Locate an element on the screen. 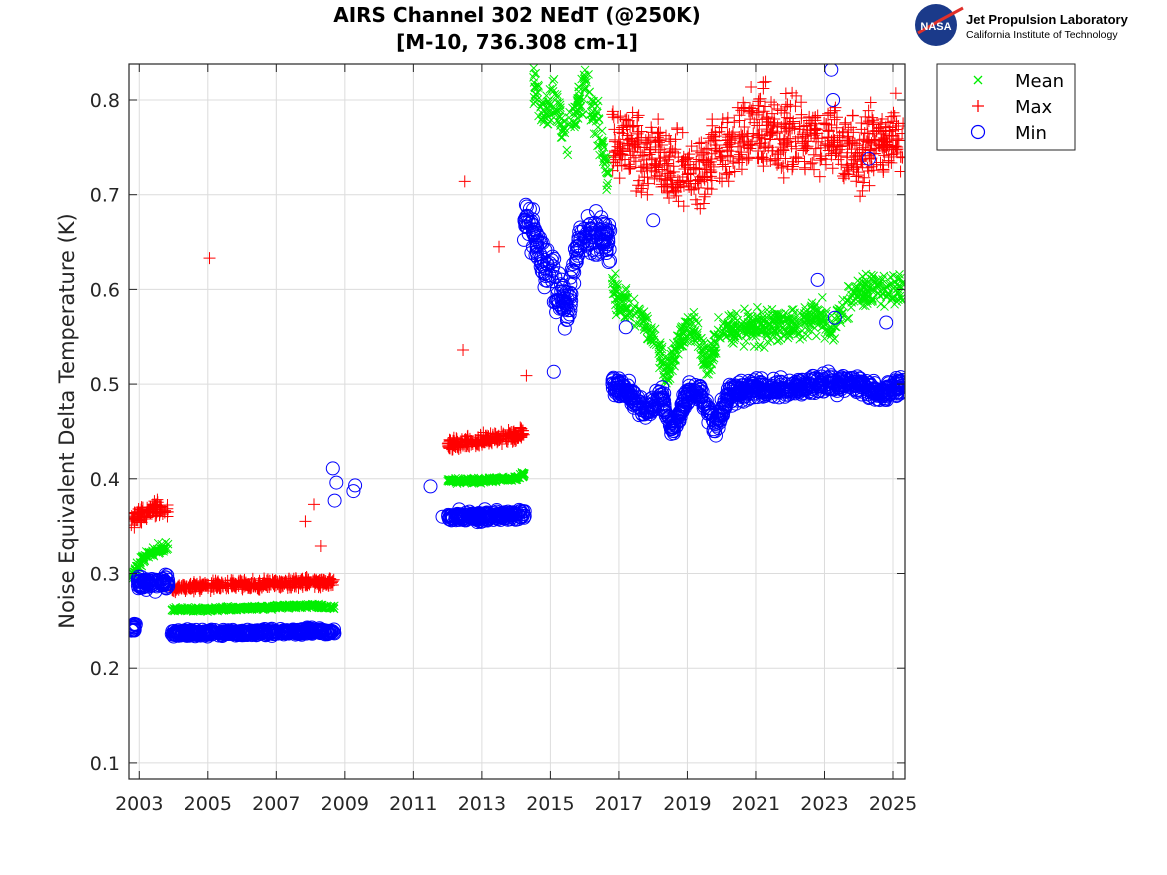  nasa-badge-text: NASA is located at coordinates (935, 27).